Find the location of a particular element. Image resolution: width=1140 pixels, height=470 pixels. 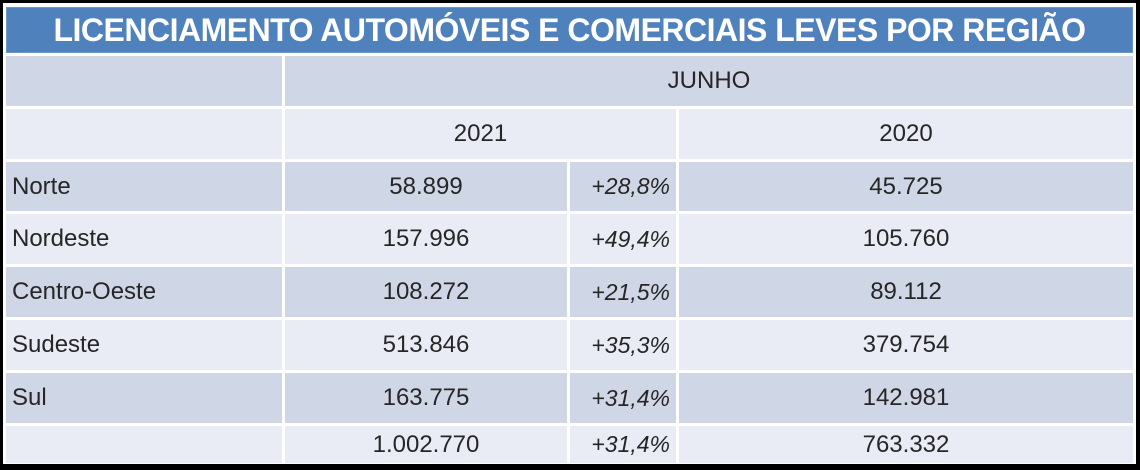

value-2020-cell: 89.112 is located at coordinates (906, 292).